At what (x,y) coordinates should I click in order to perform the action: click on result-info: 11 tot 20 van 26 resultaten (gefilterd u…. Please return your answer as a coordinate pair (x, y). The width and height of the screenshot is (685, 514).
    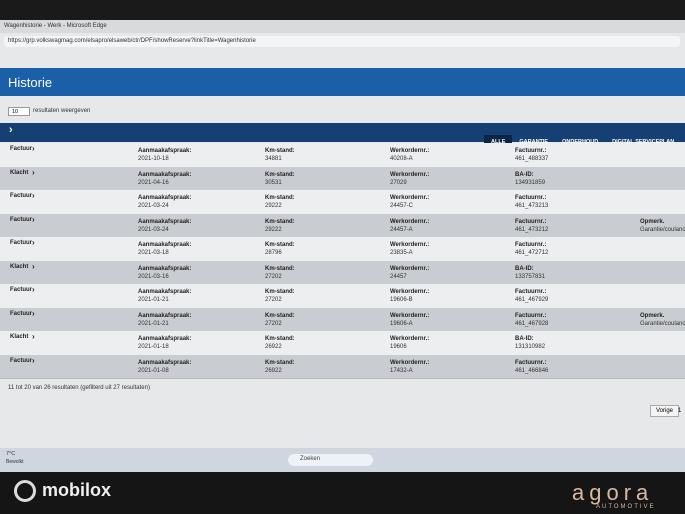
    Looking at the image, I should click on (79, 388).